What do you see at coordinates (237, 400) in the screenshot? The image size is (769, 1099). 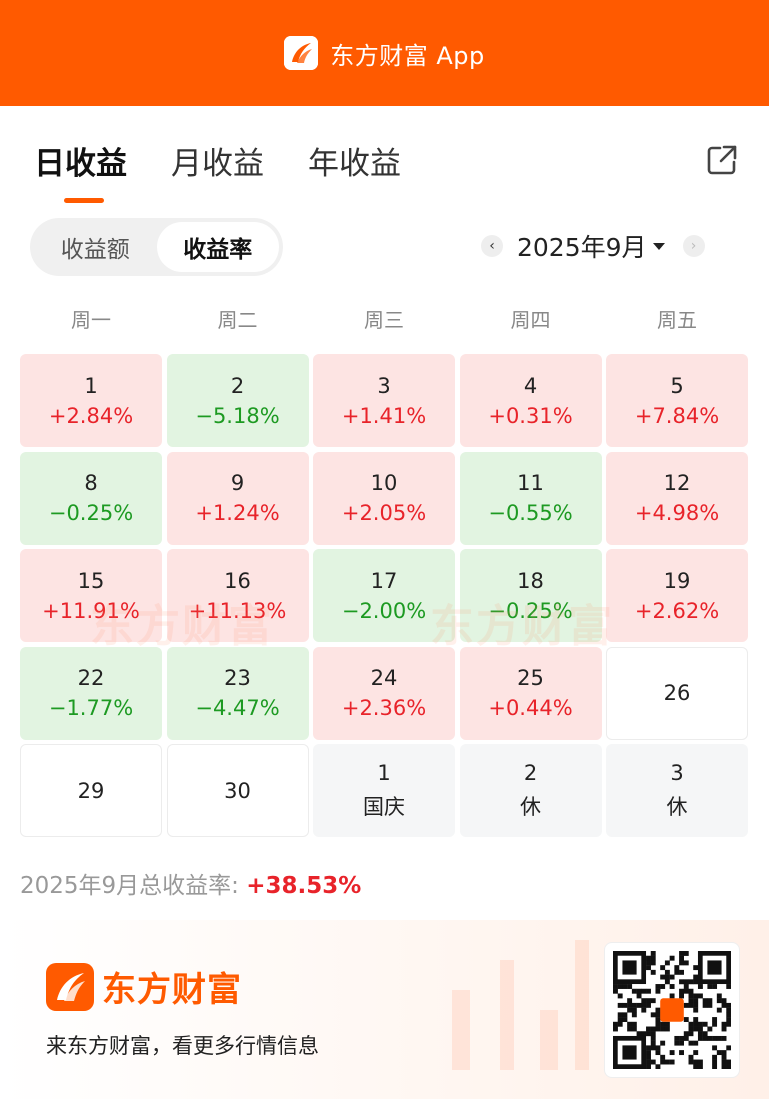 I see `calendar-day-cell: 2 −5.18%` at bounding box center [237, 400].